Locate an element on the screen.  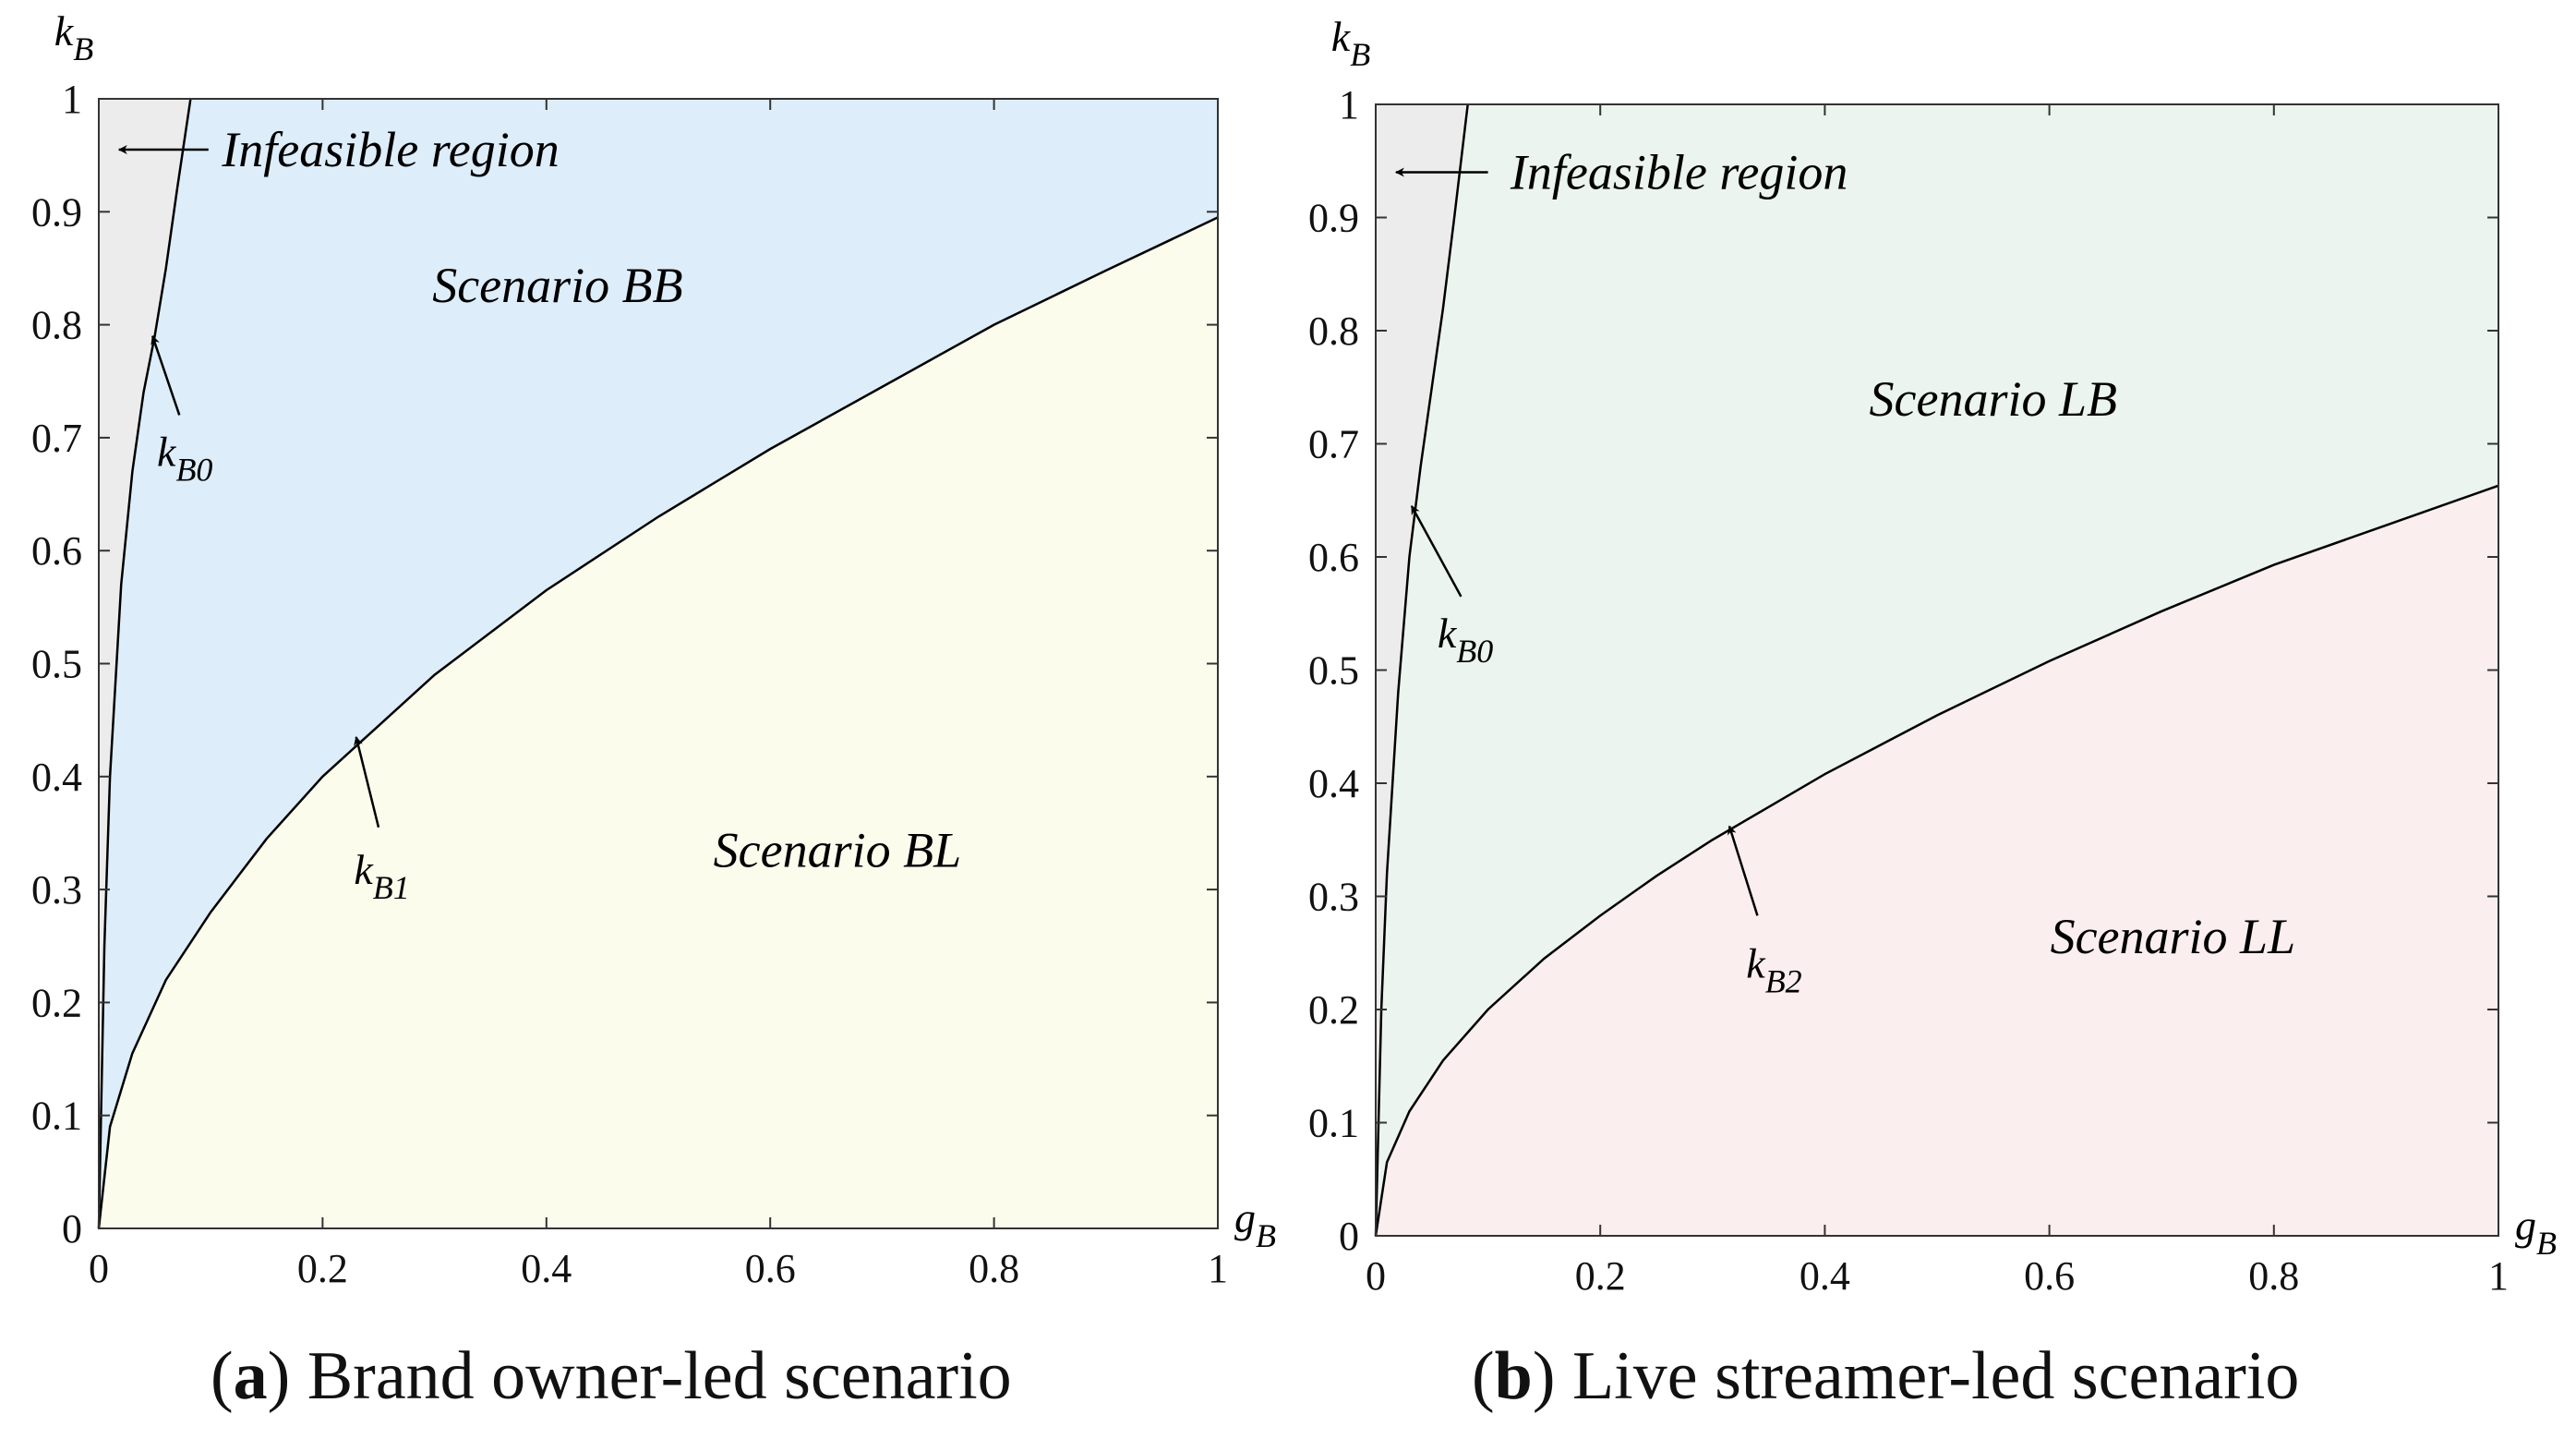
caption-b-tag: b is located at coordinates (1513, 1376).